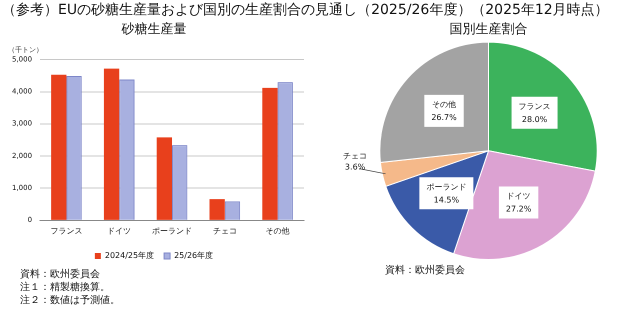  What do you see at coordinates (305, 10) in the screenshot?
I see `text: （参考）EUの砂糖生産量および国別の生産割合の見通し（2025/26年度）（2025年12月時点）` at bounding box center [305, 10].